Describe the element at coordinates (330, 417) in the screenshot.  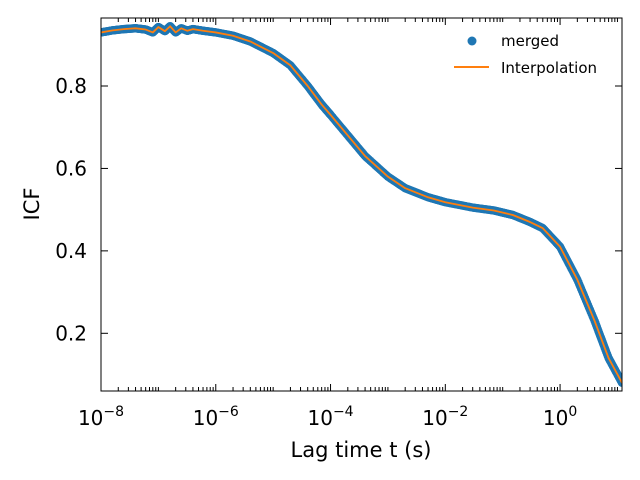
I see `x-tick-label: 10⁻⁴` at that location.